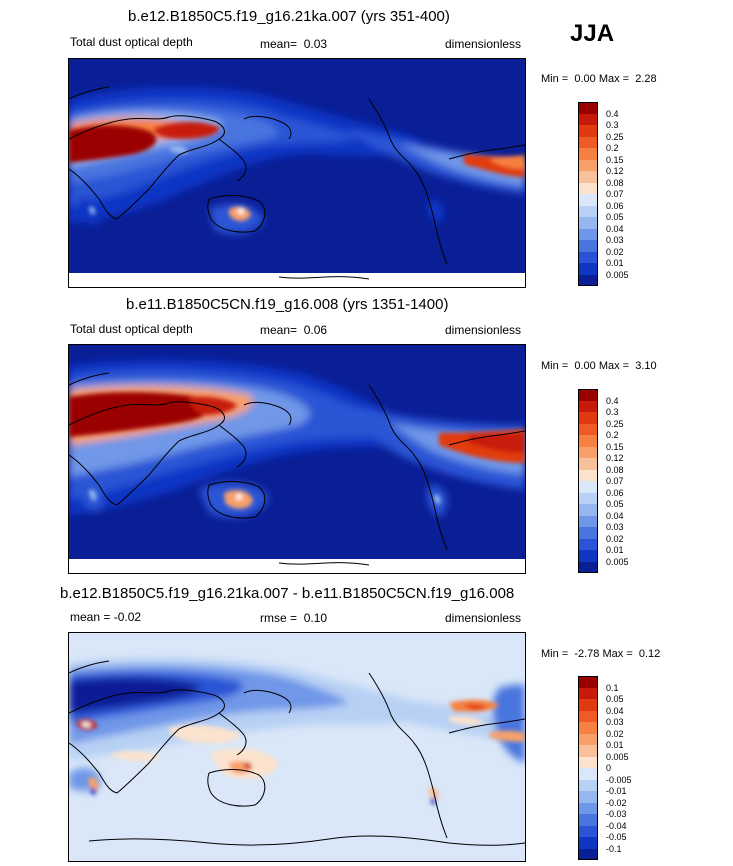  What do you see at coordinates (294, 618) in the screenshot?
I see `panel-3-rmse: rmse = 0.10` at bounding box center [294, 618].